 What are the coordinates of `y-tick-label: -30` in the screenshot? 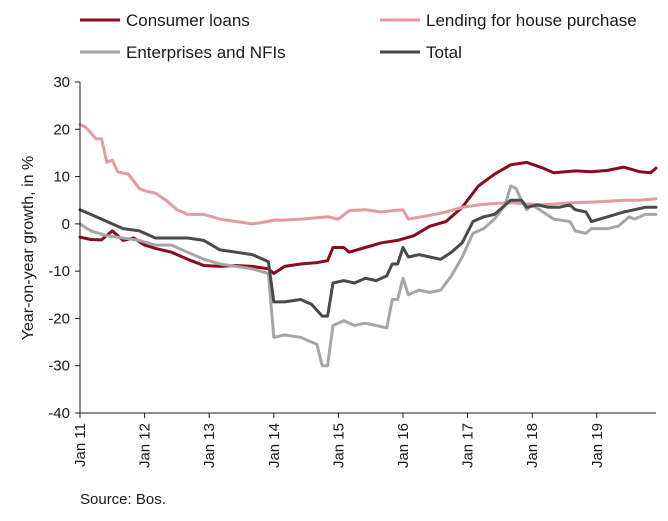 It's located at (59, 366).